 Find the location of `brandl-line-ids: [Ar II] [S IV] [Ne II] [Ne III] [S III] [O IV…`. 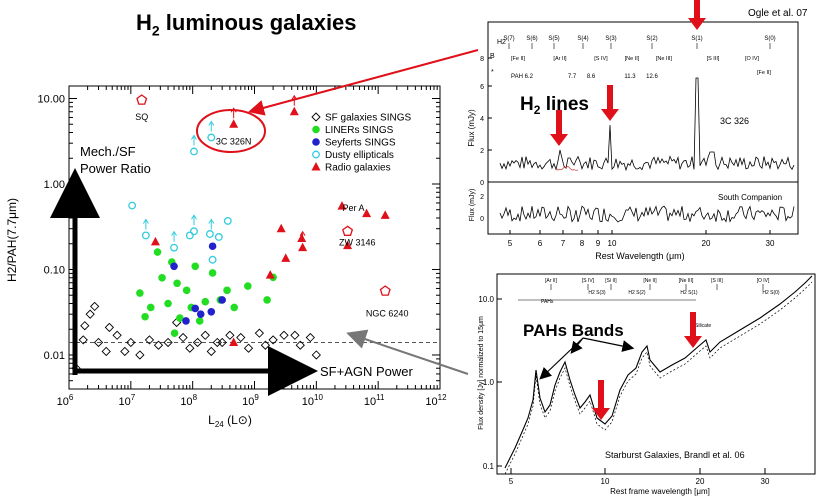

brandl-line-ids: [Ar II] [S IV] [Ne II] [Ne III] [S III] [O IV… is located at coordinates (649, 303).